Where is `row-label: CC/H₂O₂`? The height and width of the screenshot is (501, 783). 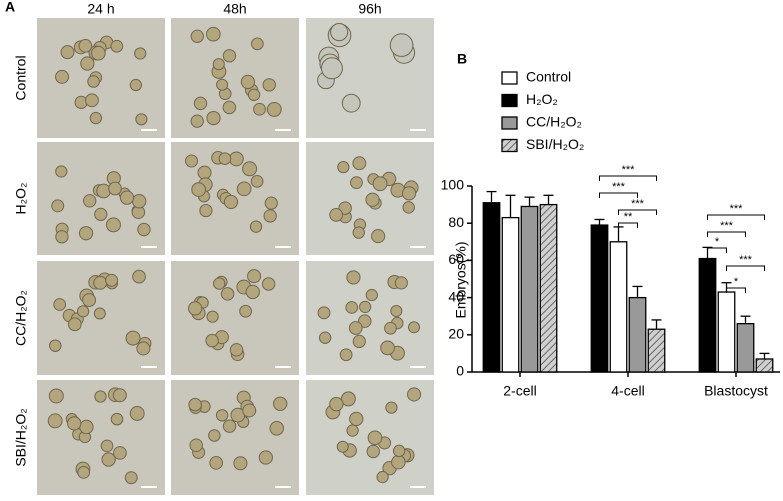
row-label: CC/H₂O₂ is located at coordinates (21, 318).